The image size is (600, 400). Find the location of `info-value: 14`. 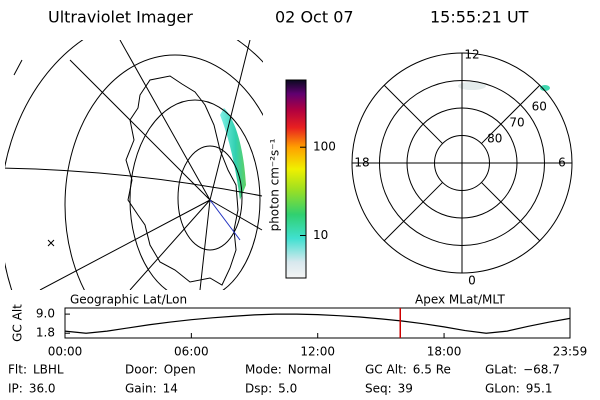

info-value: 14 is located at coordinates (170, 389).